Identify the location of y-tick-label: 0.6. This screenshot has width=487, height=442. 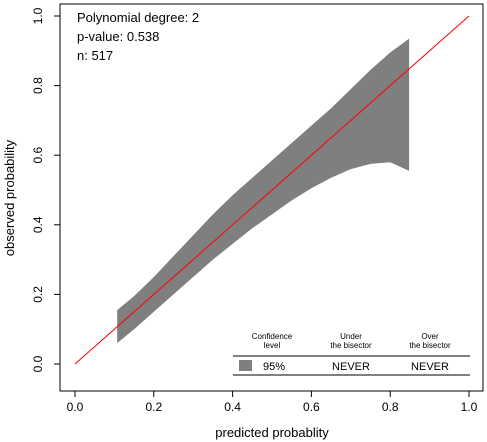
(38, 155).